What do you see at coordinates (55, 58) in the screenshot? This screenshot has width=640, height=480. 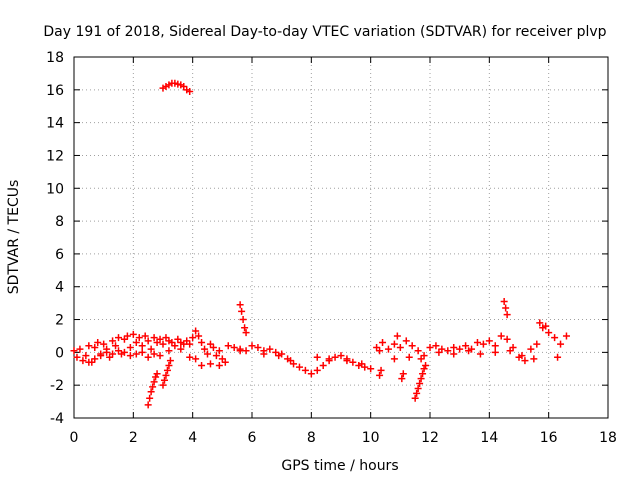 I see `y-tick-label: 18` at bounding box center [55, 58].